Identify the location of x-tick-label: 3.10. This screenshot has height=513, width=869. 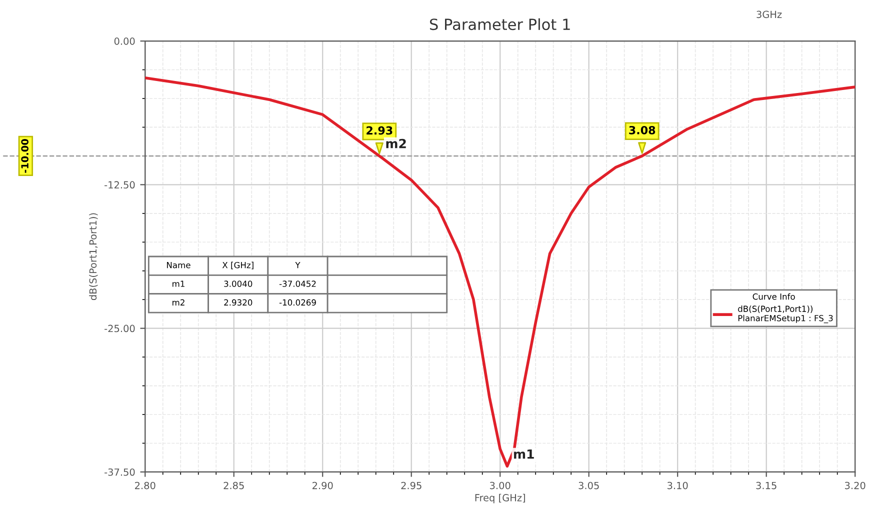
(678, 486).